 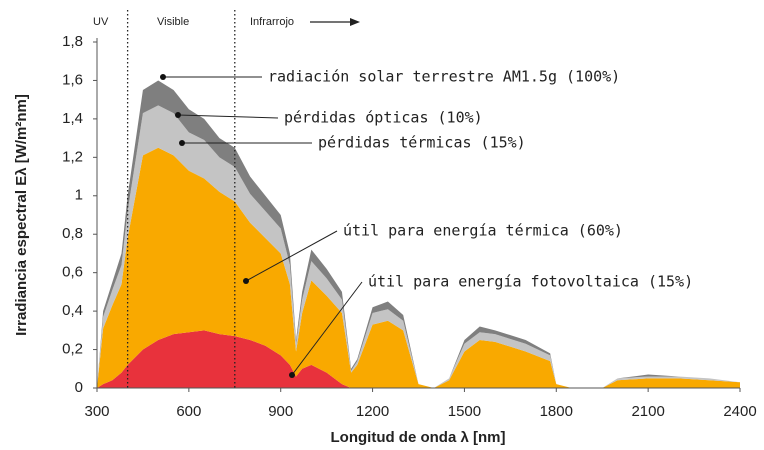 What do you see at coordinates (355, 22) in the screenshot?
I see `arrow-head` at bounding box center [355, 22].